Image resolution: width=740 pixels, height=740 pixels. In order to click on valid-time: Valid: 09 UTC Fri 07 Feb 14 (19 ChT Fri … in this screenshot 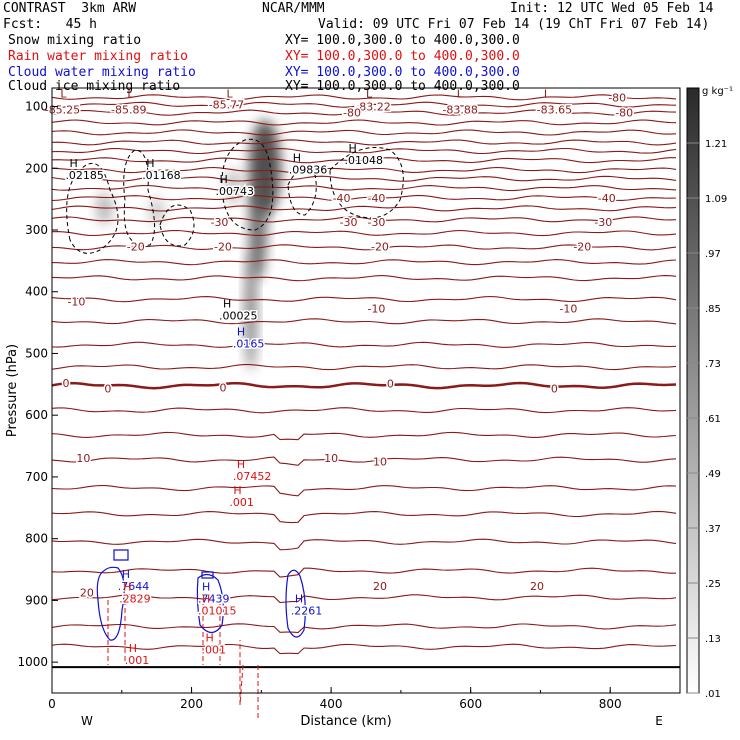, I will do `click(514, 24)`.